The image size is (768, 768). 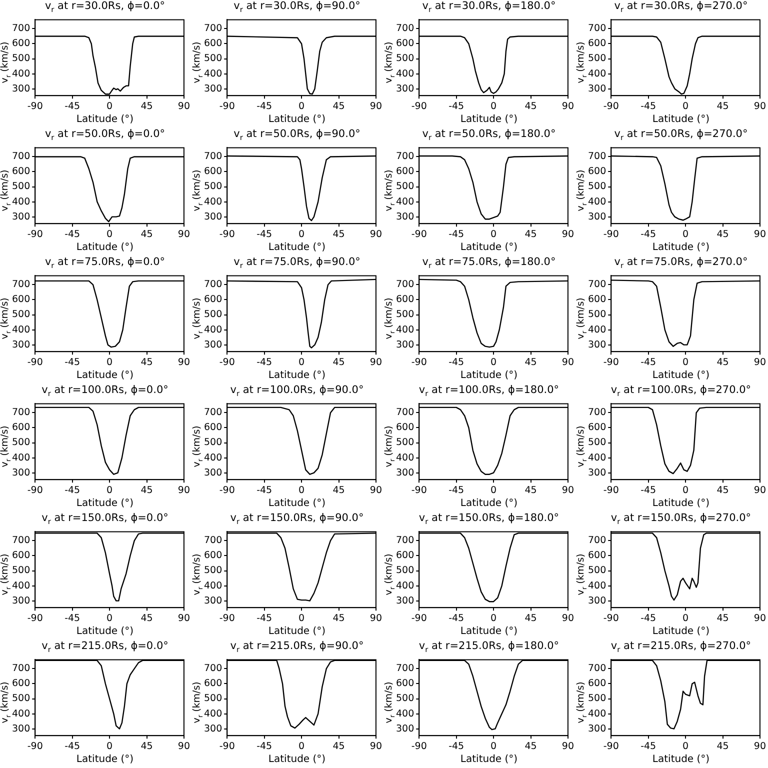 What do you see at coordinates (105, 648) in the screenshot?
I see `chart-title: v$_{r}$ at r=215.0Rs, ϕ=0.0°` at bounding box center [105, 648].